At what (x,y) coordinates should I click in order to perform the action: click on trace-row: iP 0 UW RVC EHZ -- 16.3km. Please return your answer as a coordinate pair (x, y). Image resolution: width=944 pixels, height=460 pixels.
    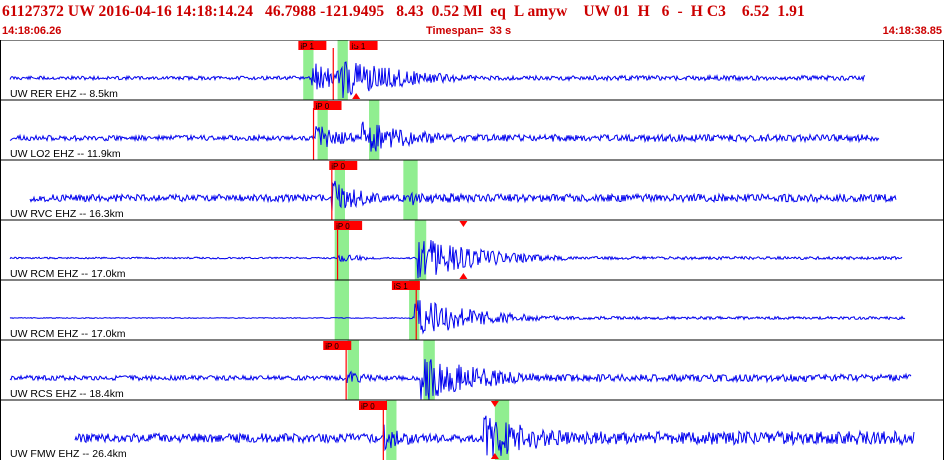
    Looking at the image, I should click on (472, 189).